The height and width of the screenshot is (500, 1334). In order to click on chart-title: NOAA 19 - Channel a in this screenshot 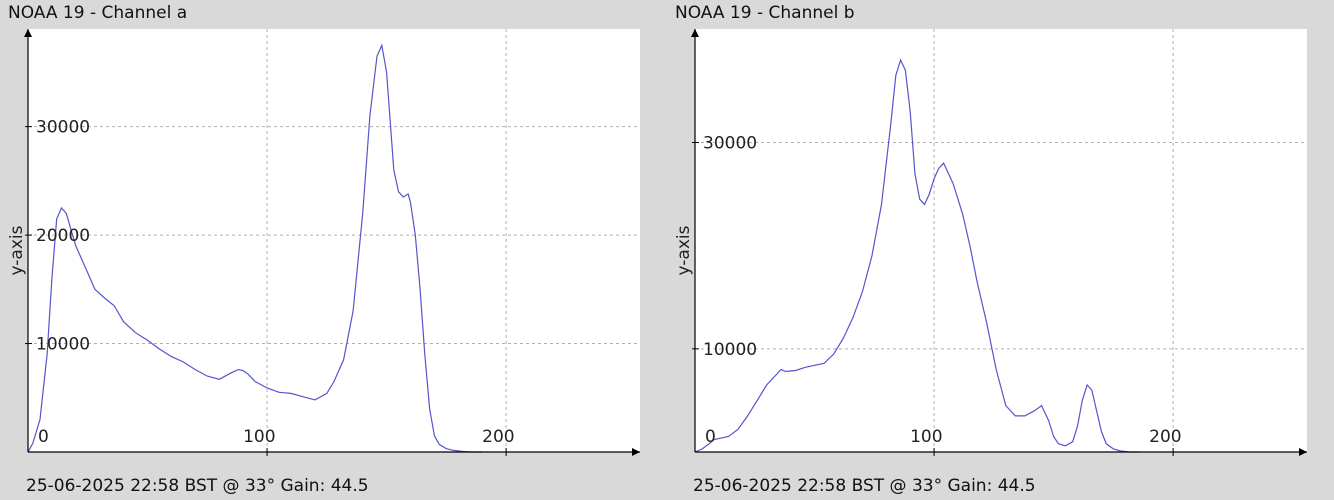, I will do `click(98, 13)`.